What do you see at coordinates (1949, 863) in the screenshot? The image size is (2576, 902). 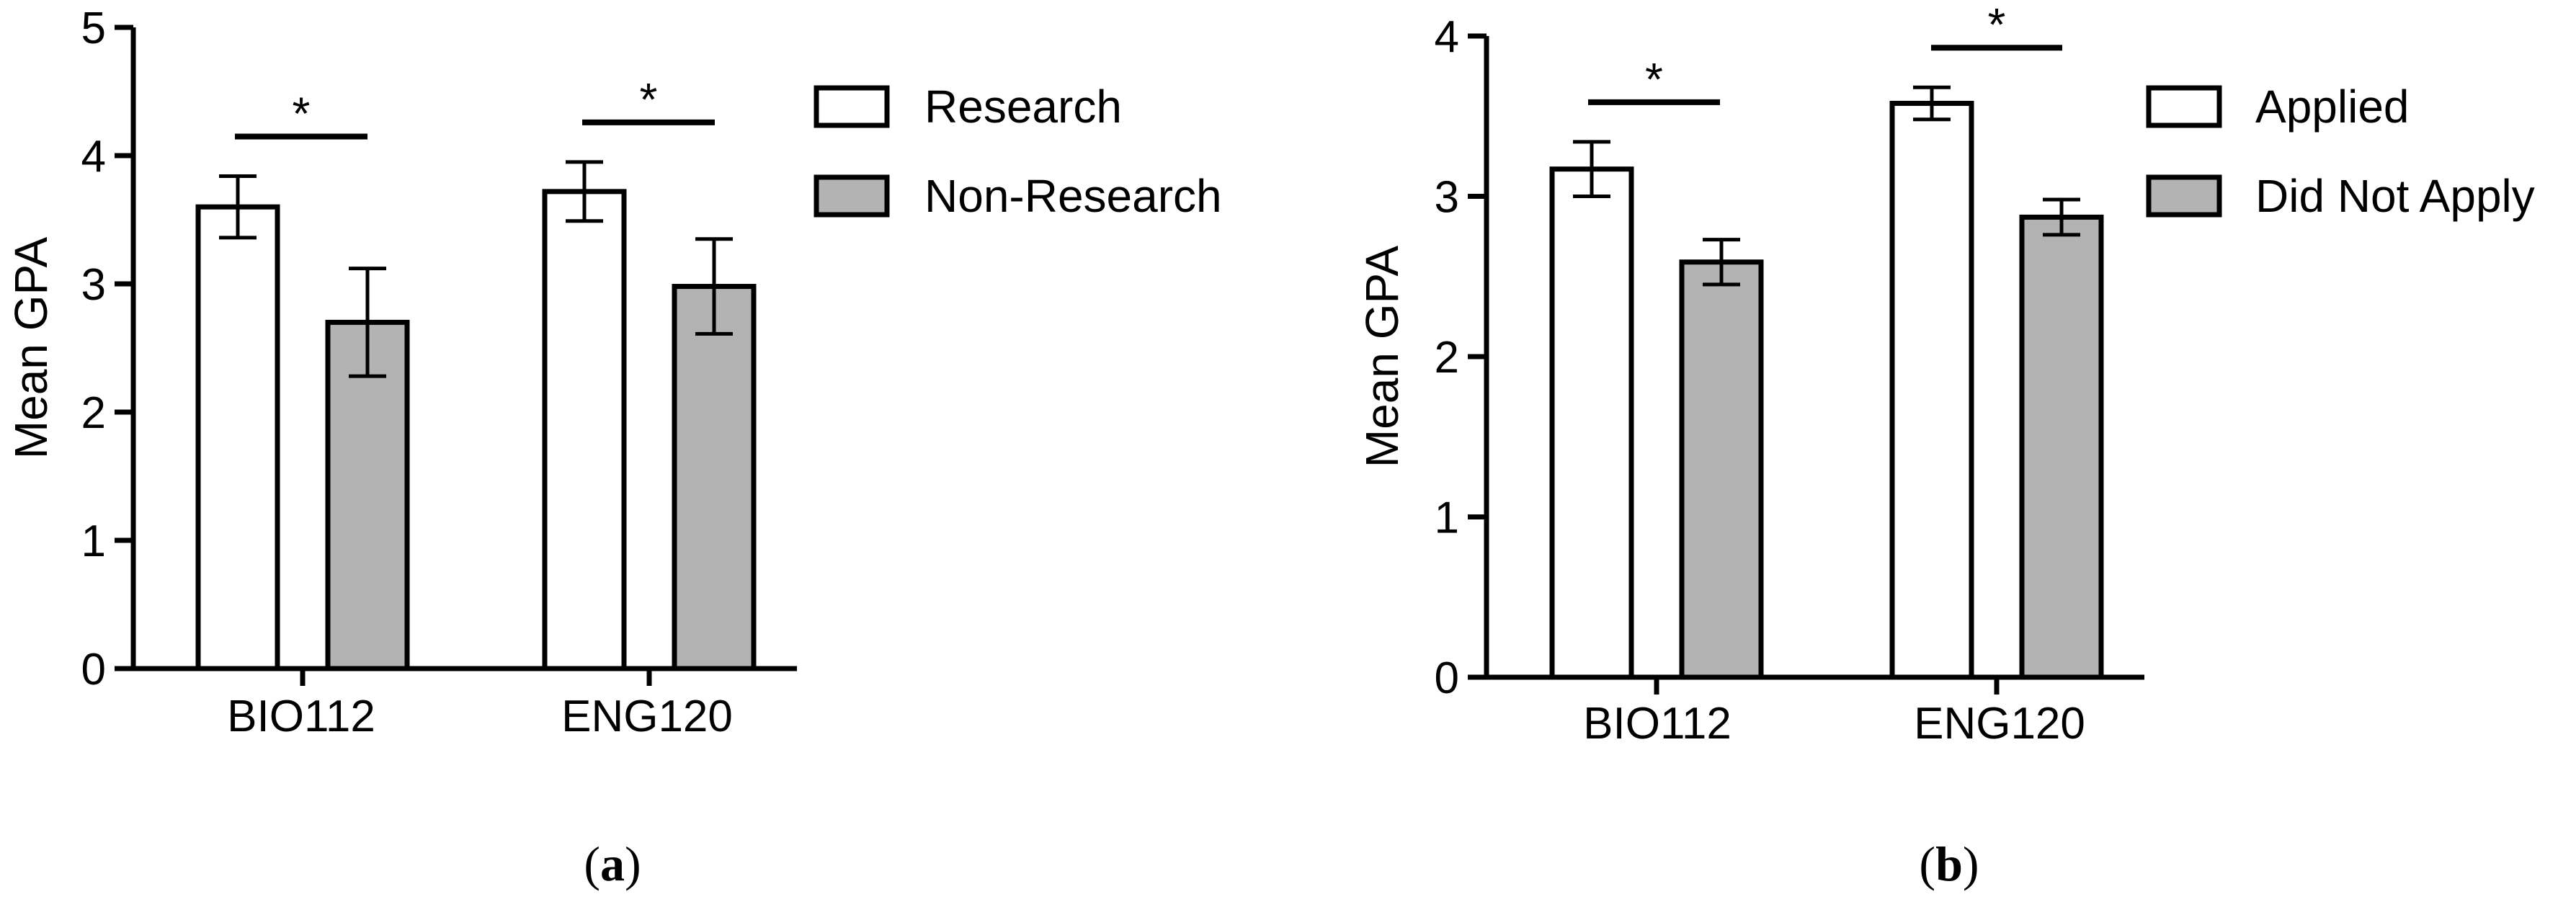 I see `panel-label: (b)` at bounding box center [1949, 863].